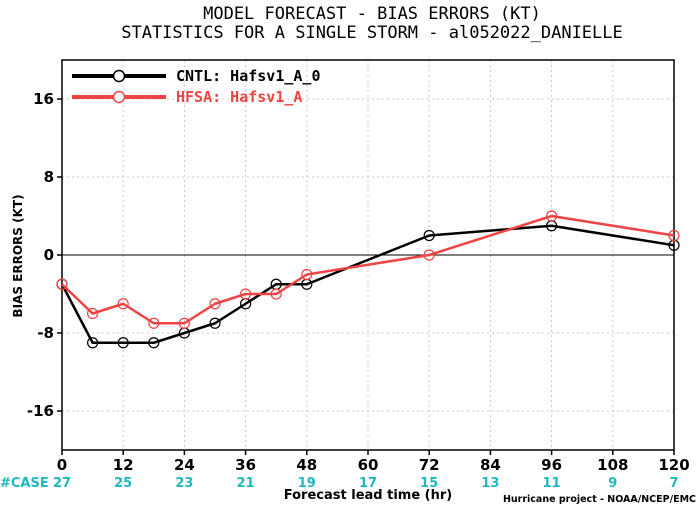 The width and height of the screenshot is (700, 506). Describe the element at coordinates (49, 255) in the screenshot. I see `y-tick-label: 0` at that location.